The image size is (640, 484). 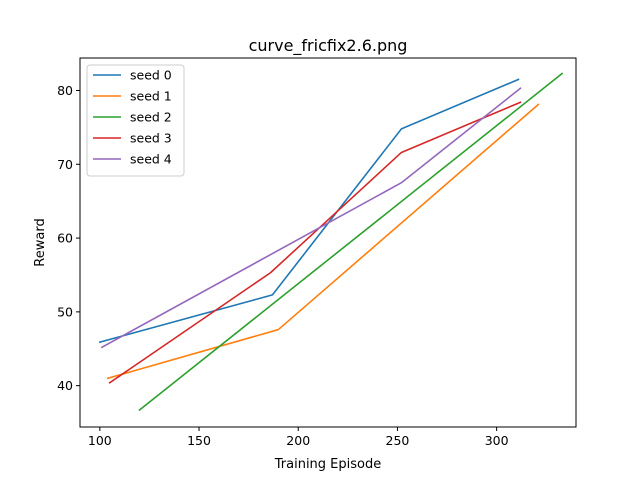 I want to click on legend-label-1: seed 1, so click(x=151, y=96).